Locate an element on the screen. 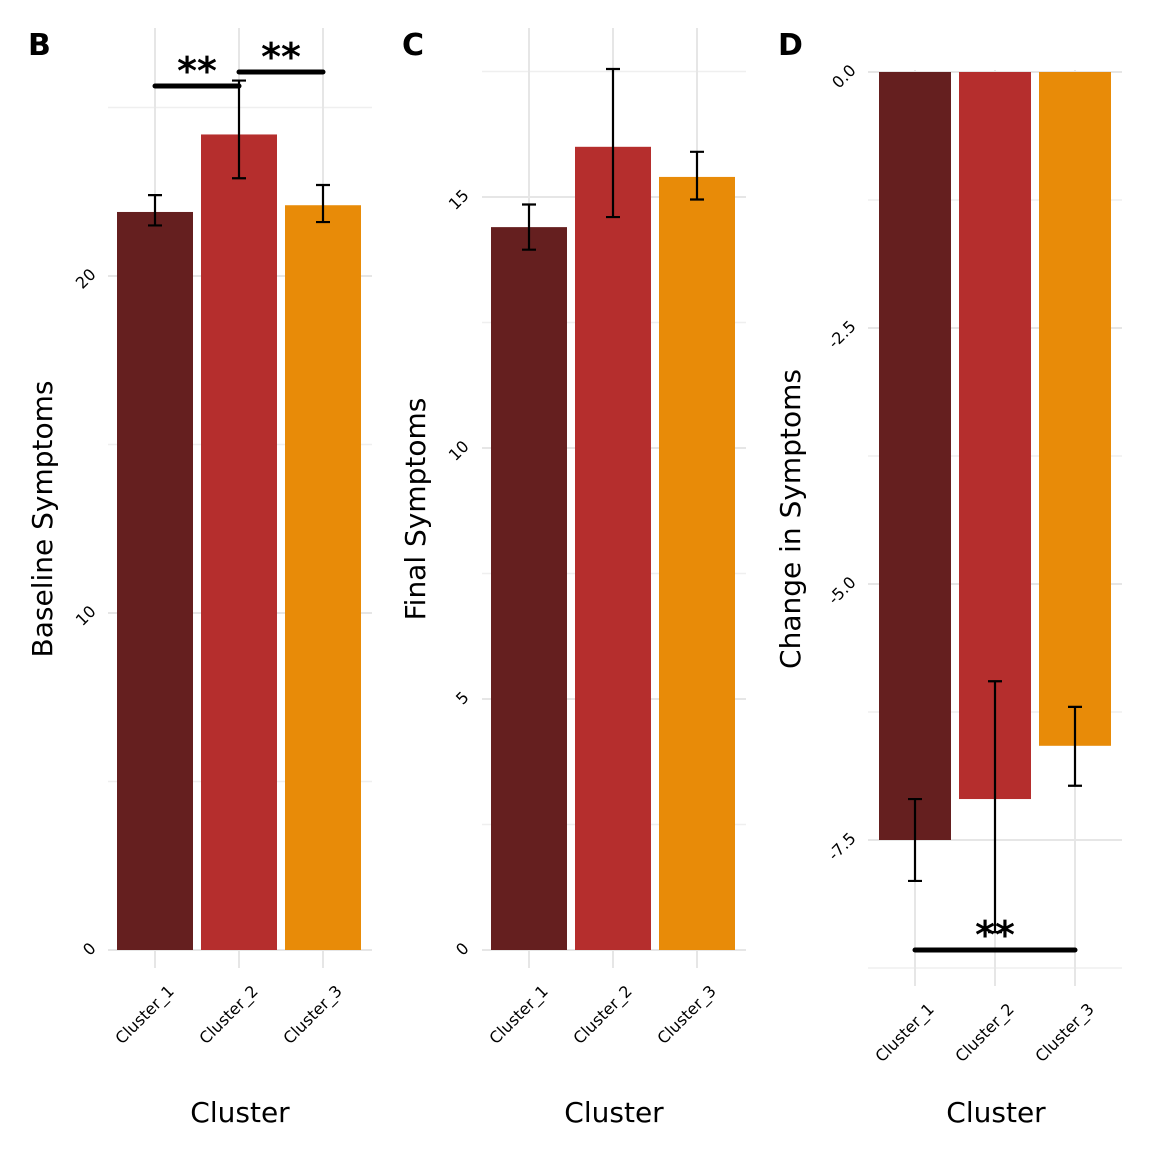 The height and width of the screenshot is (1152, 1152). y-axis-title: Baseline Symptoms is located at coordinates (42, 519).